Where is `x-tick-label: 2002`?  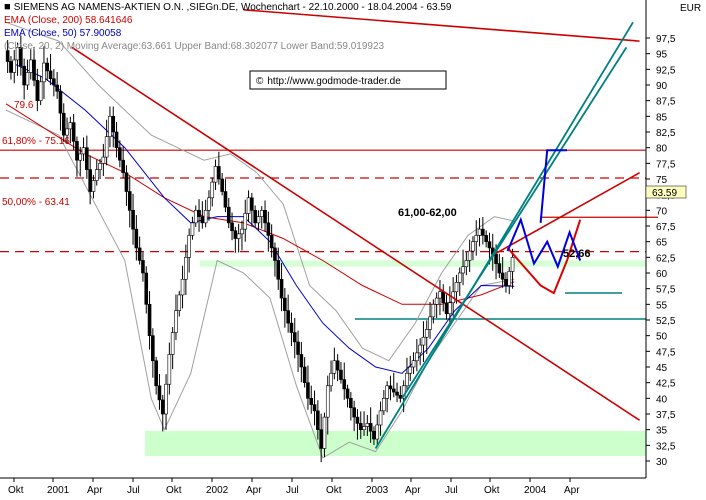 x-tick-label: 2002 is located at coordinates (217, 490).